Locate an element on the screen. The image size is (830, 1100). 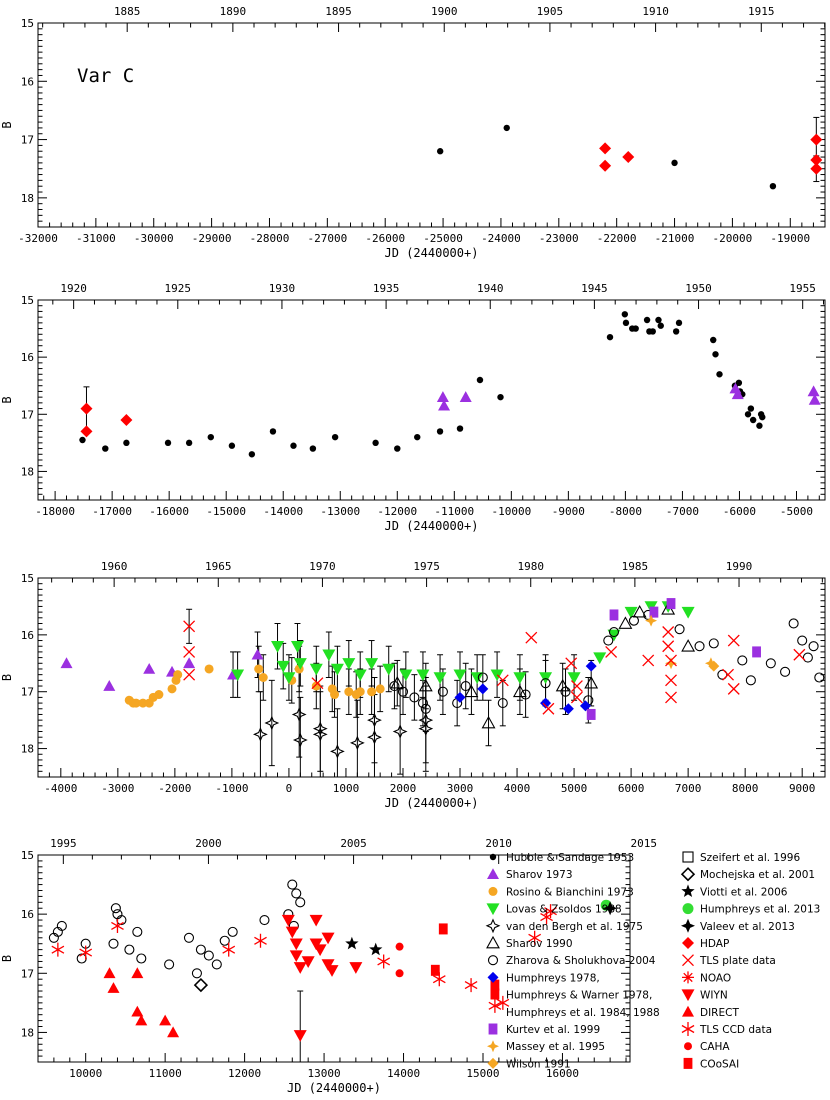
legend-label: Humphreys & Warner 1978, is located at coordinates (579, 996).